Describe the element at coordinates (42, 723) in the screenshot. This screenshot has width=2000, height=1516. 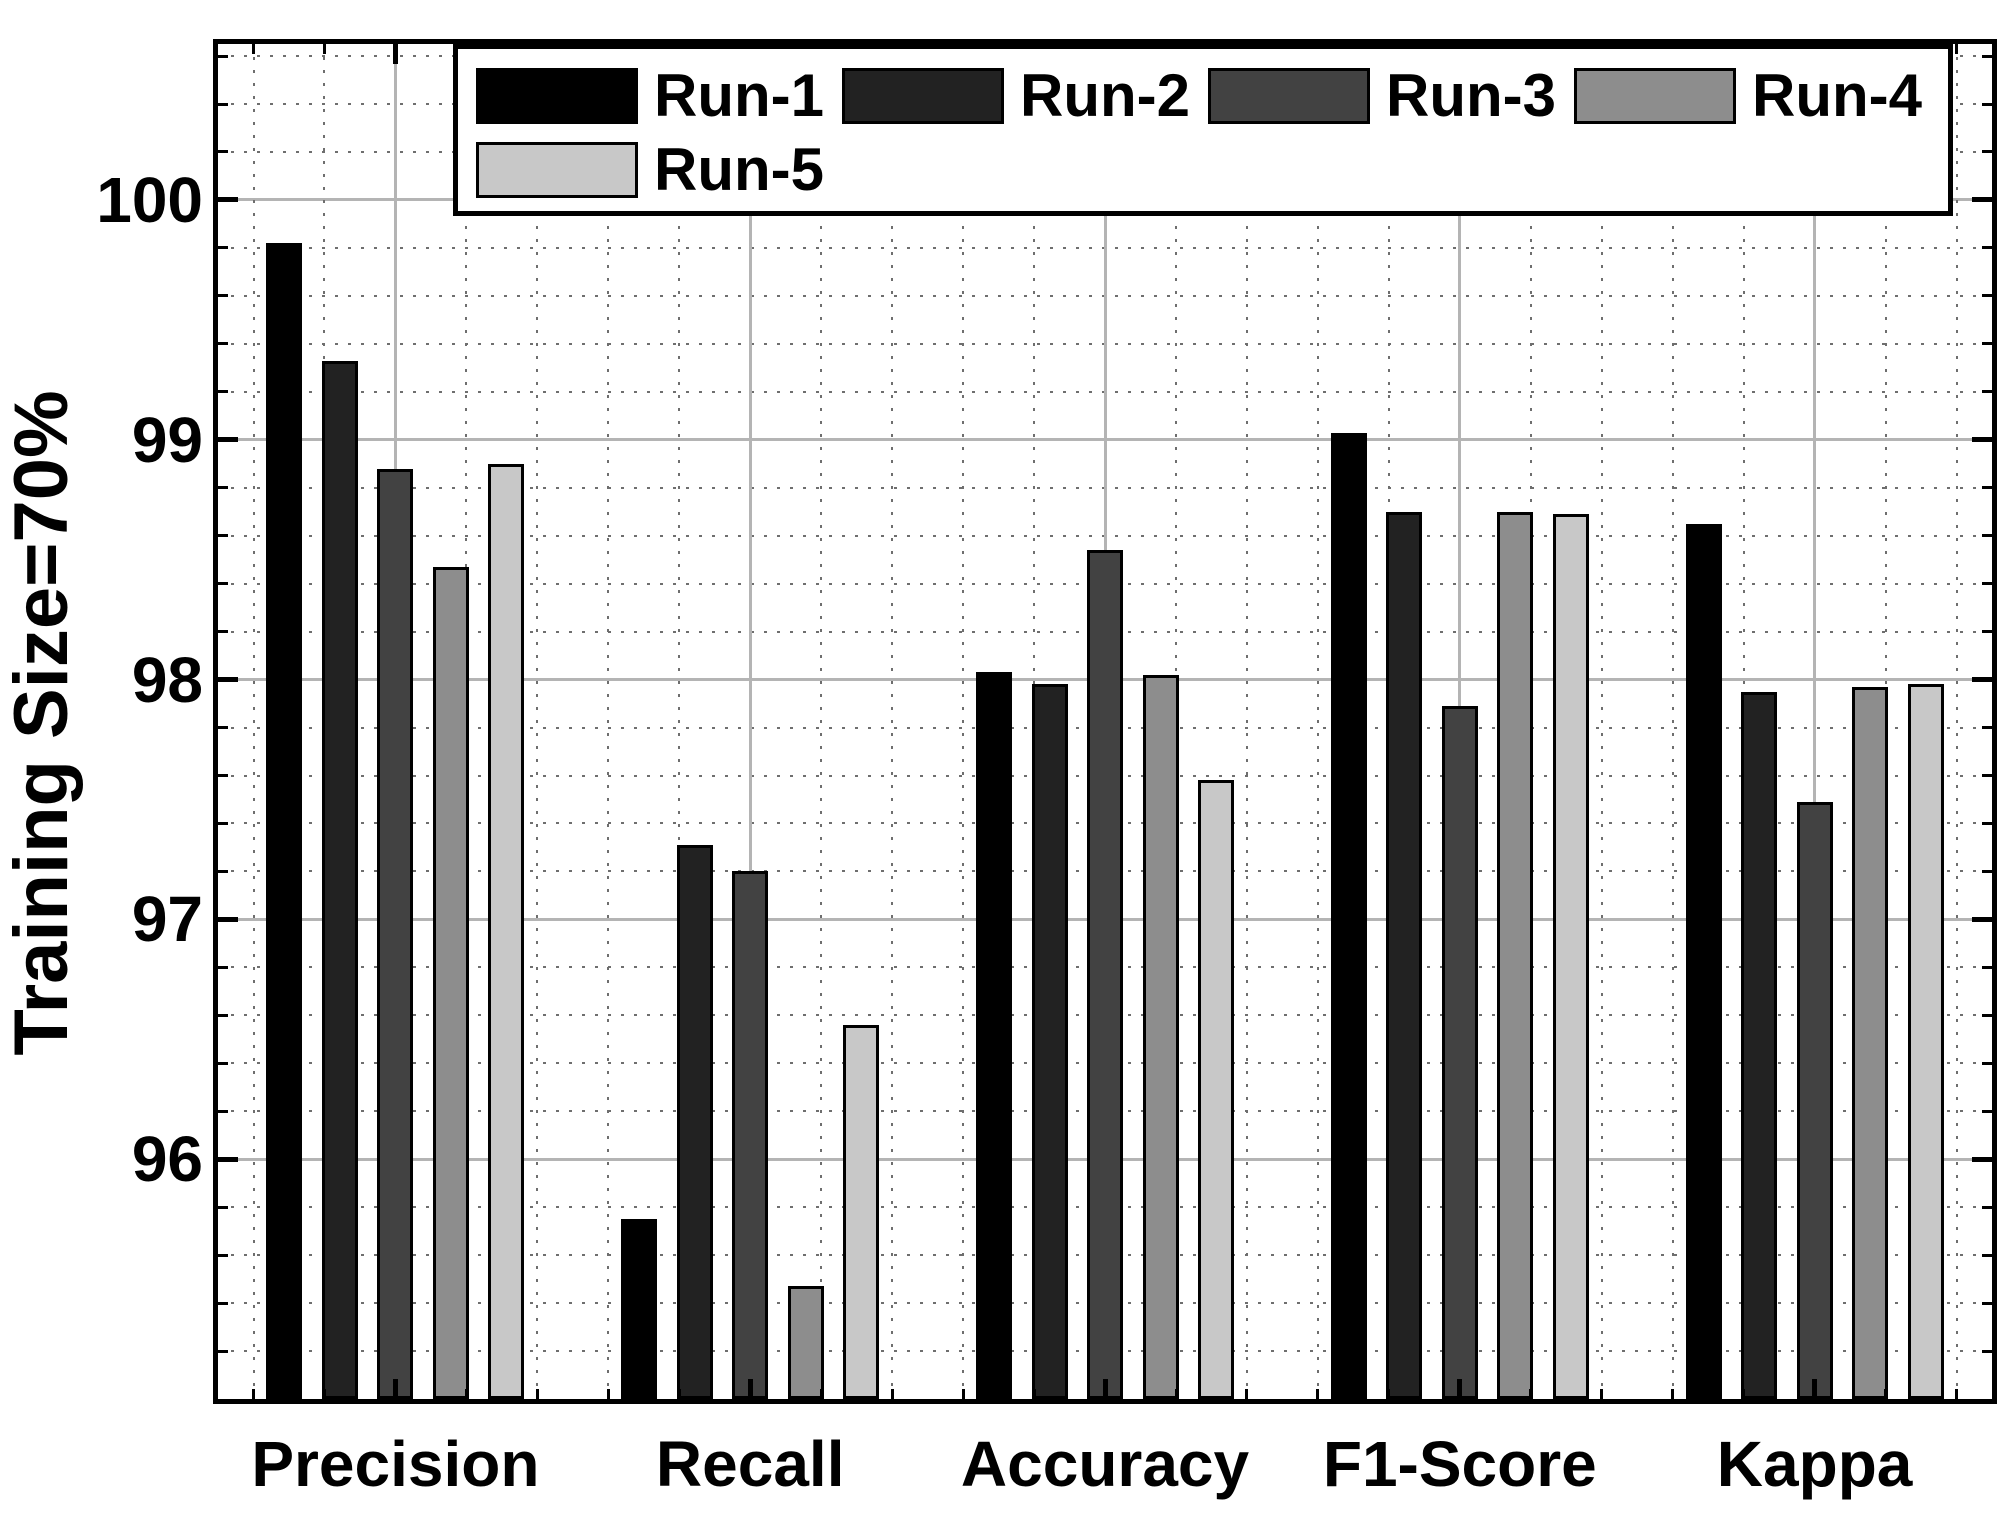
I see `y-axis-title: Training Size=70%` at that location.